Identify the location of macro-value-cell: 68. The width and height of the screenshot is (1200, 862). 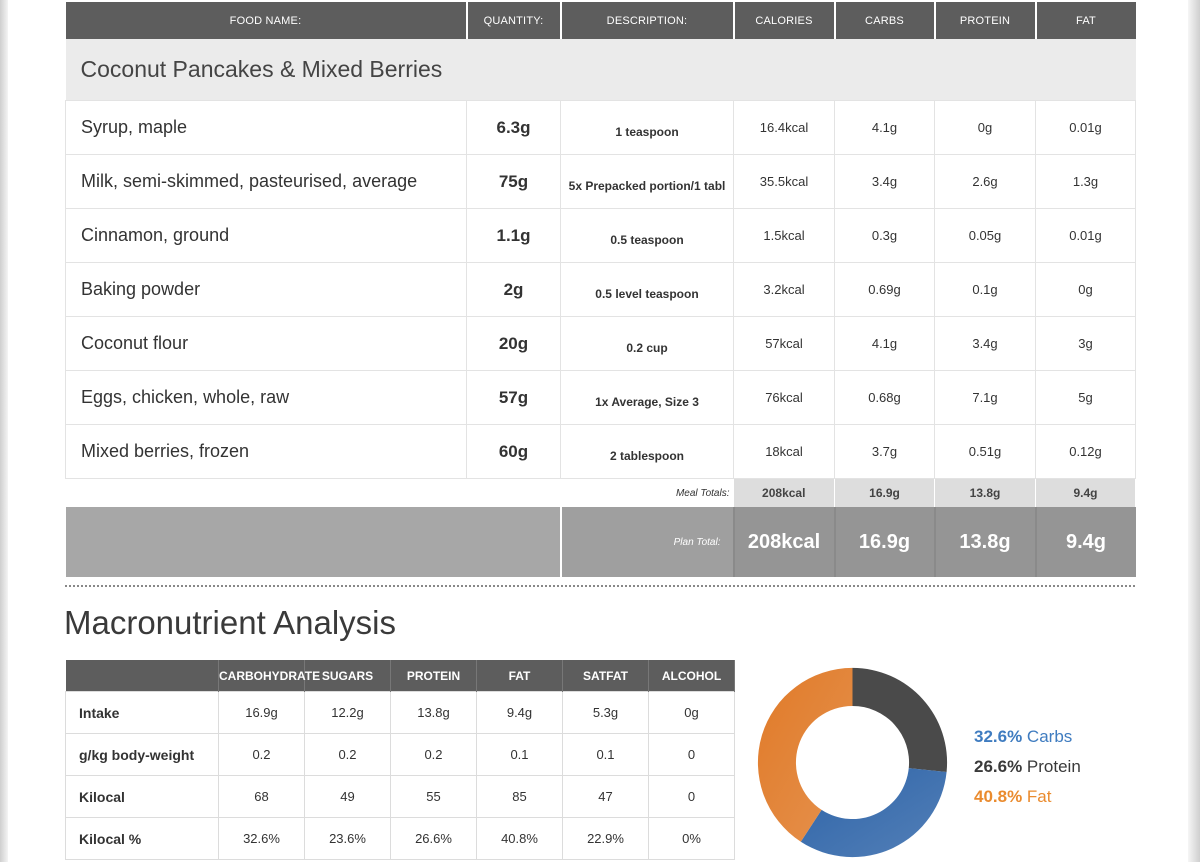
(261, 796).